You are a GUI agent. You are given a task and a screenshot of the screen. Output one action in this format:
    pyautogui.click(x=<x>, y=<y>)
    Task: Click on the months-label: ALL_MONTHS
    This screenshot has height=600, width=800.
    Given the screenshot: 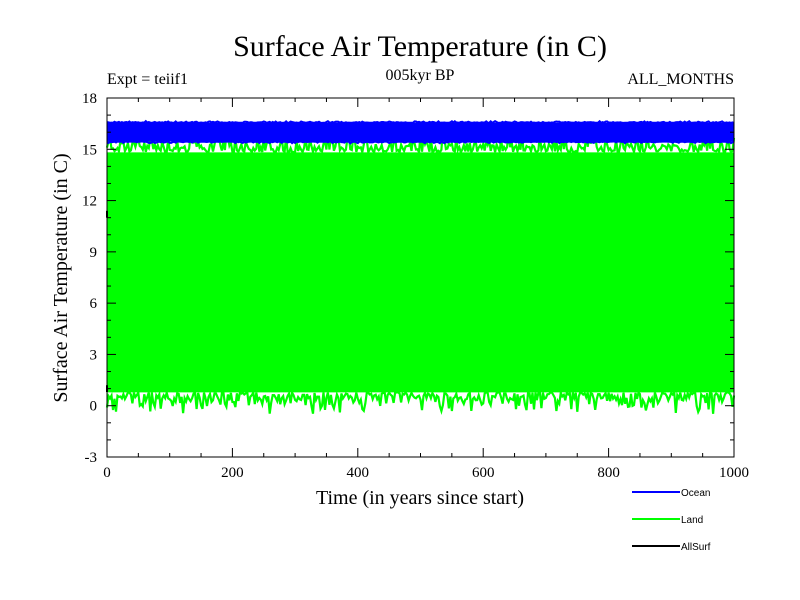 What is the action you would take?
    pyautogui.click(x=680, y=79)
    